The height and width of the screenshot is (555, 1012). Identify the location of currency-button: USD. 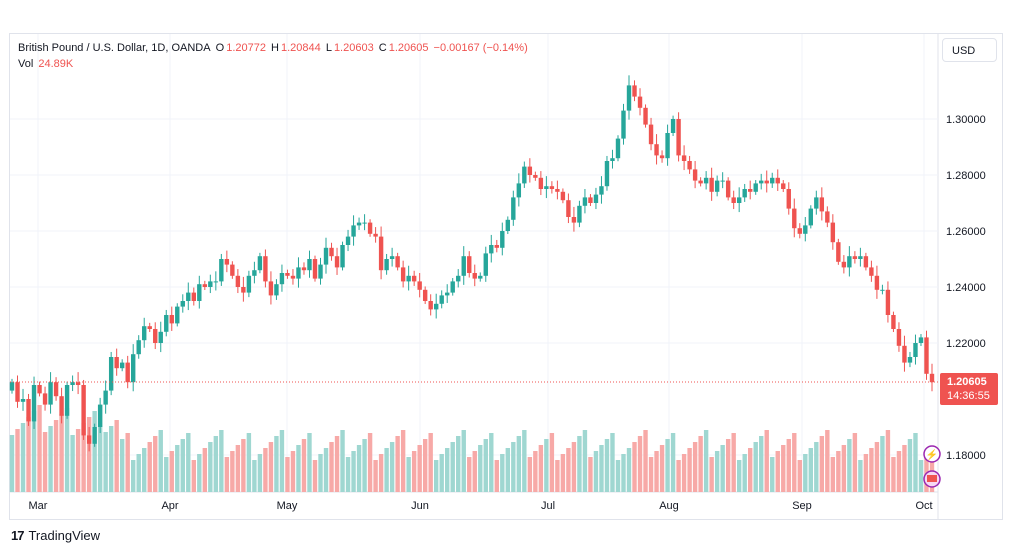
(969, 50).